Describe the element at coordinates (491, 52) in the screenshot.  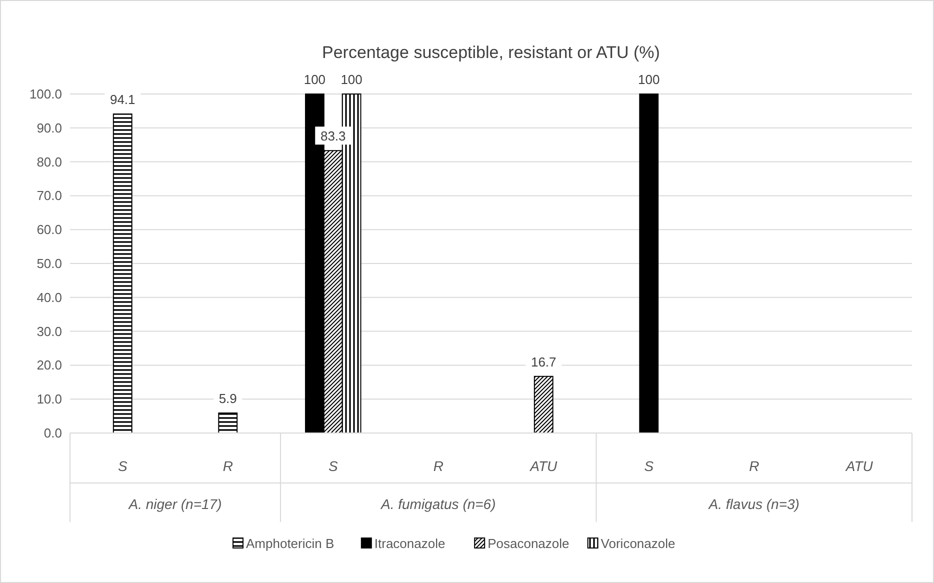
I see `chart-title: Percentage susceptible, resistant or ATU (%)` at that location.